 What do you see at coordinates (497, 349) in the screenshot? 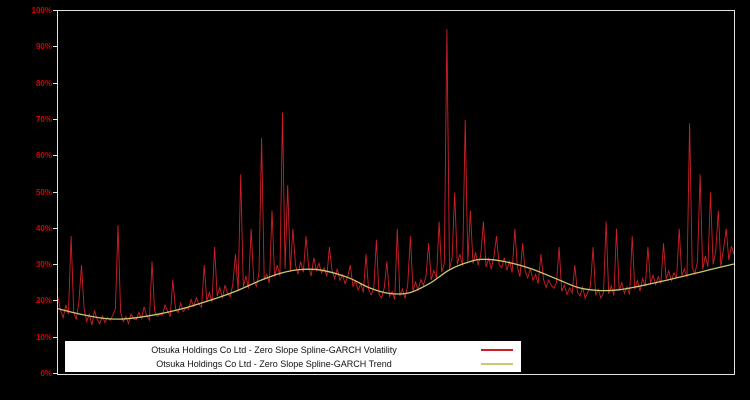
I see `volatility-line-swatch` at bounding box center [497, 349].